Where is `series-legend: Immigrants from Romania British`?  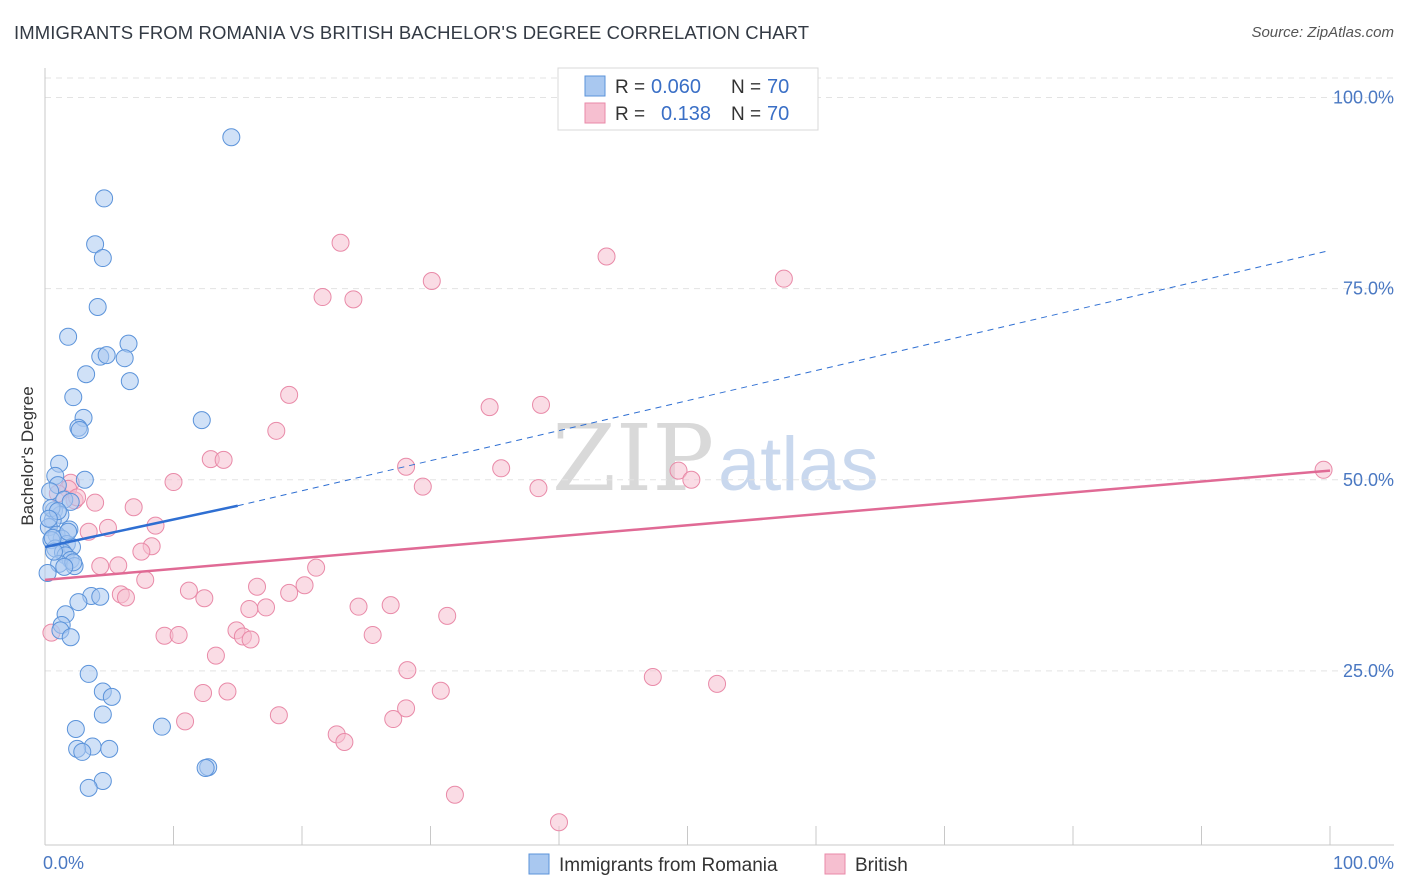
series-legend: Immigrants from Romania British is located at coordinates (718, 864).